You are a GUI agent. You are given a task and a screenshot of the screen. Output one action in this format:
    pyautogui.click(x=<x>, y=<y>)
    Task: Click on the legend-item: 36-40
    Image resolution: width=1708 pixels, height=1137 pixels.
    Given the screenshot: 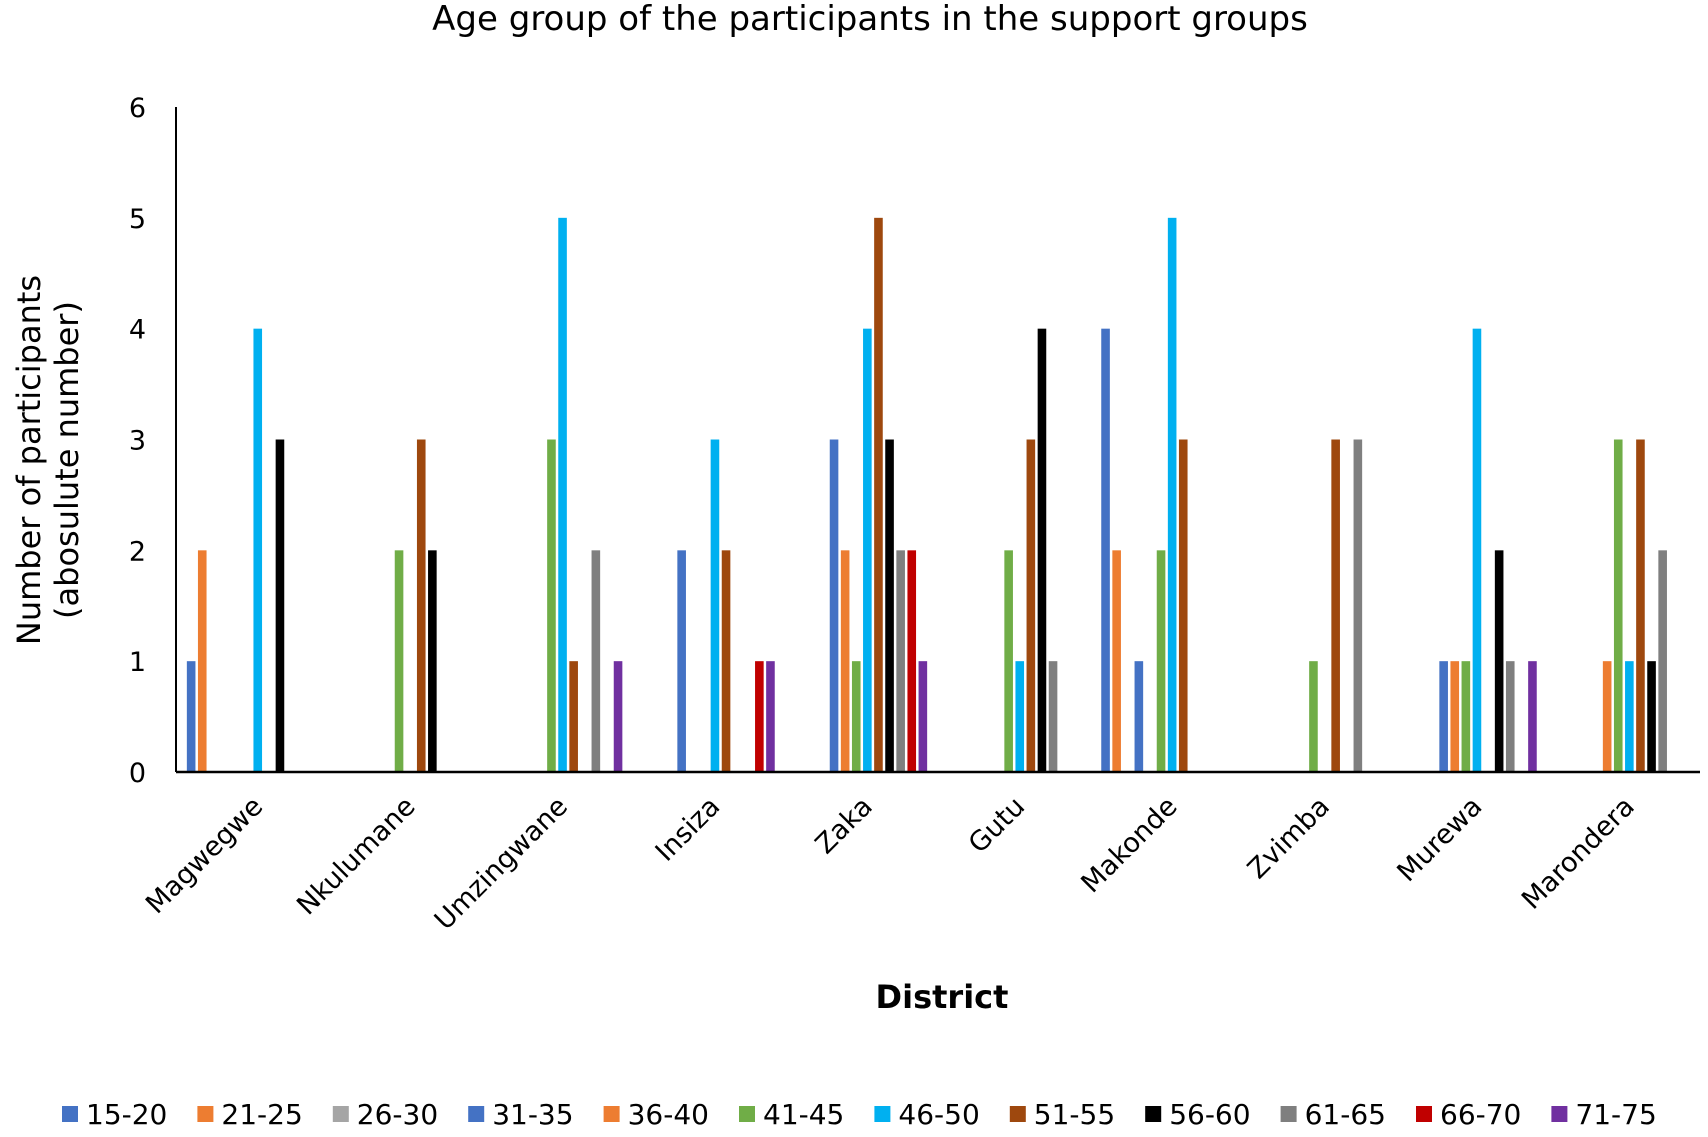 What is the action you would take?
    pyautogui.click(x=656, y=1114)
    